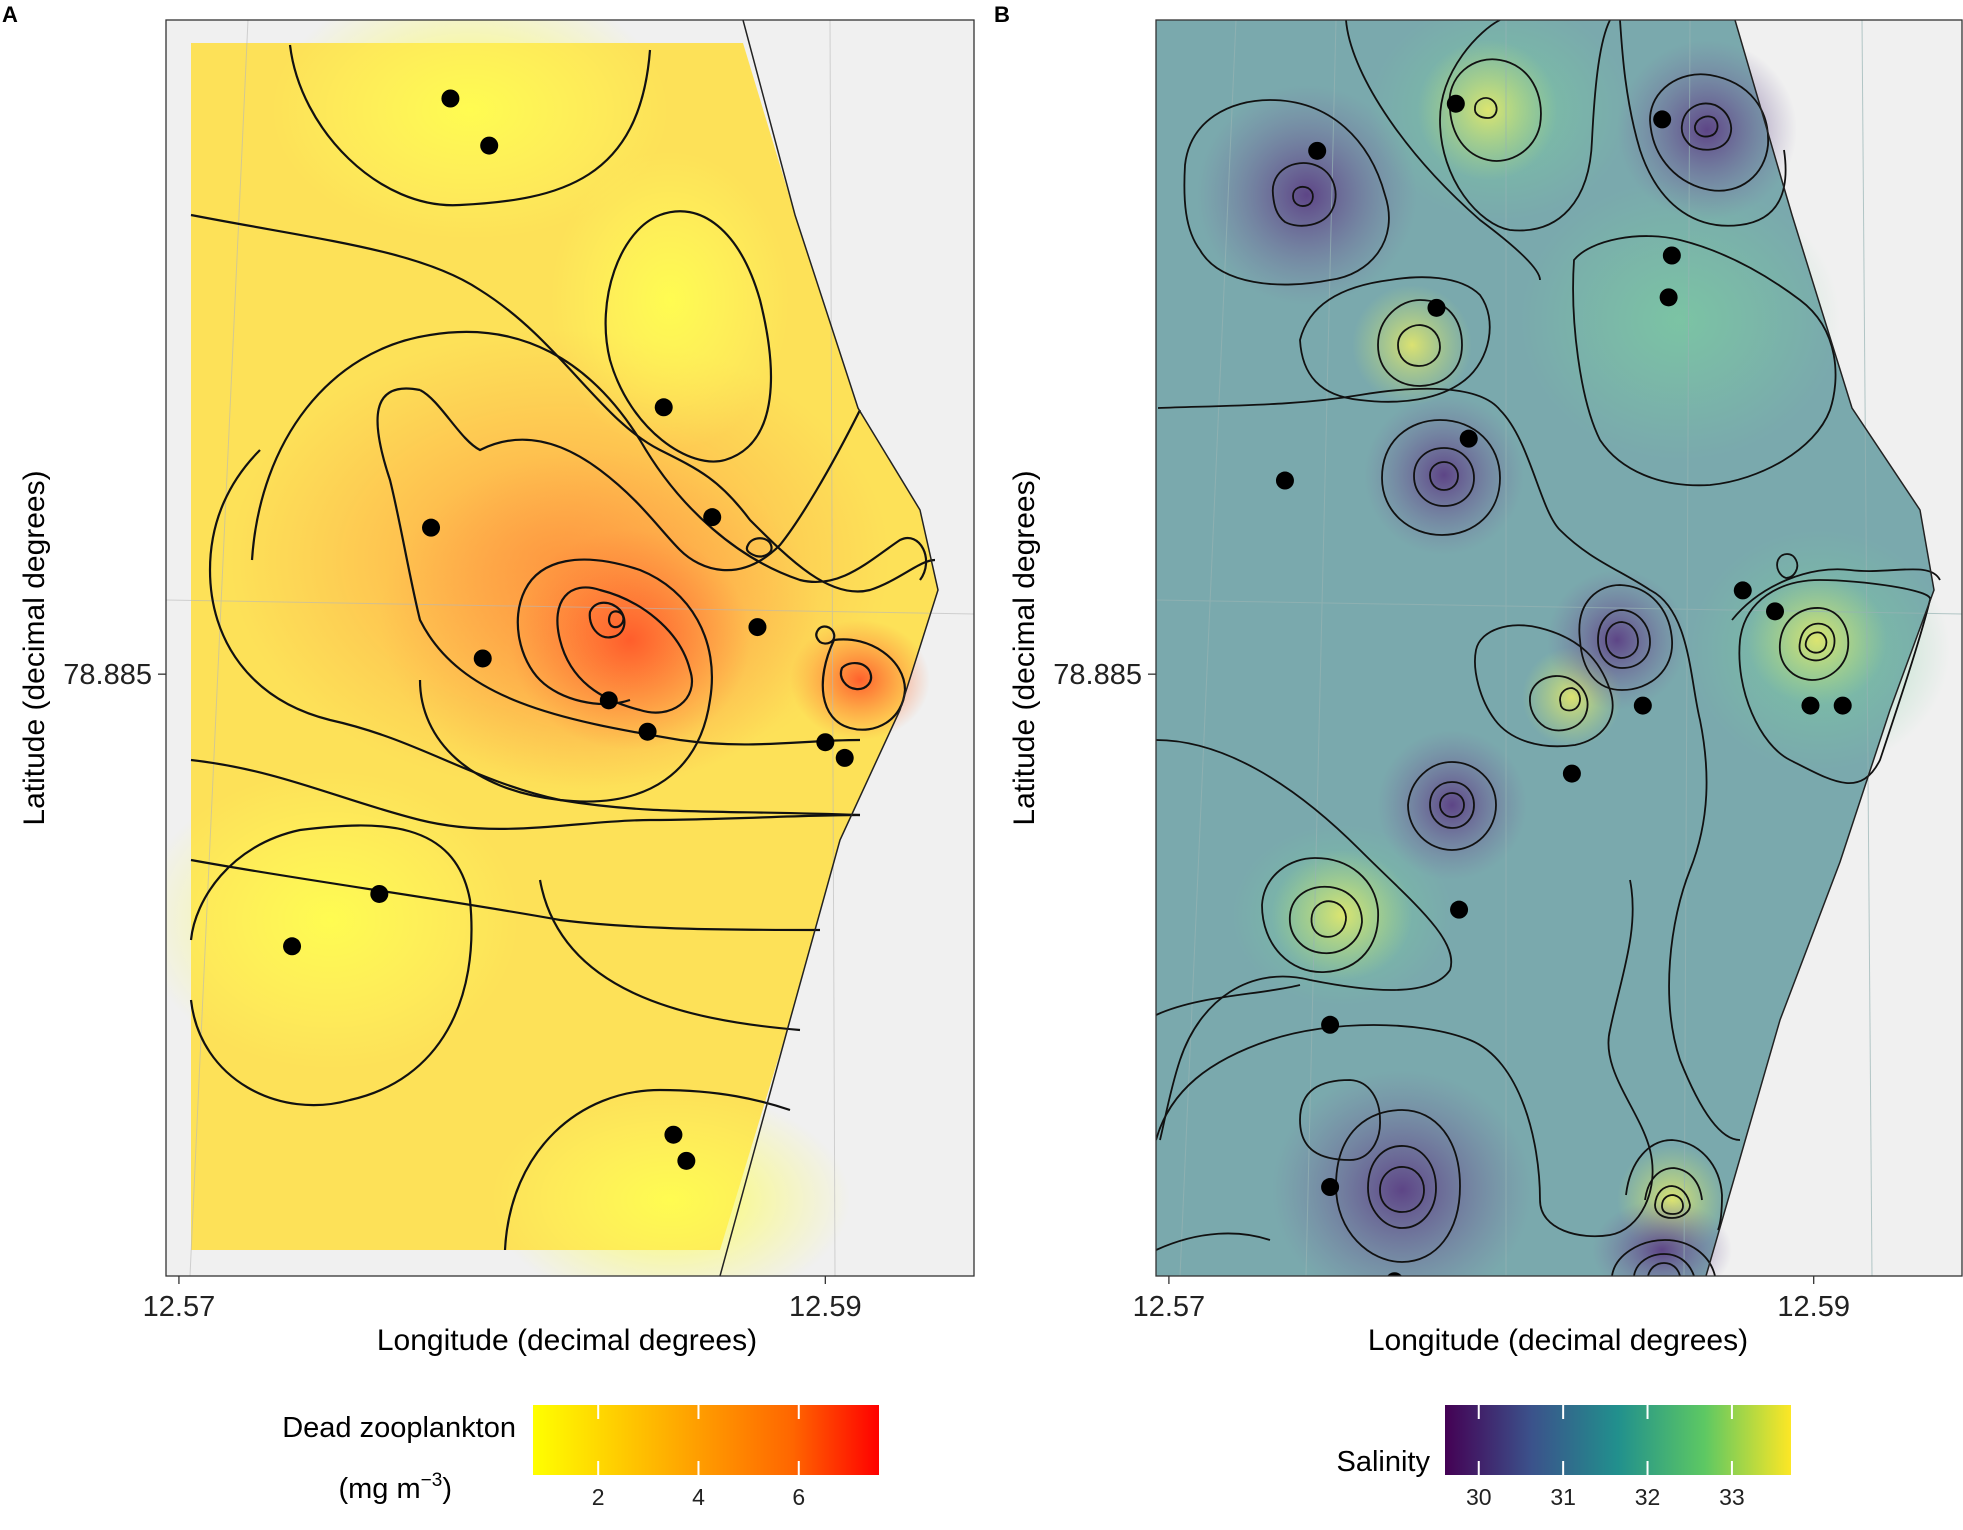  Describe the element at coordinates (1813, 1307) in the screenshot. I see `panel-b-xtick-label-1: 12.59` at that location.